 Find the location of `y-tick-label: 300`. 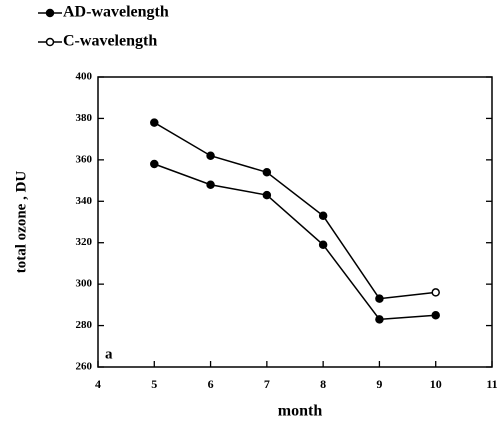

y-tick-label: 300 is located at coordinates (84, 284).